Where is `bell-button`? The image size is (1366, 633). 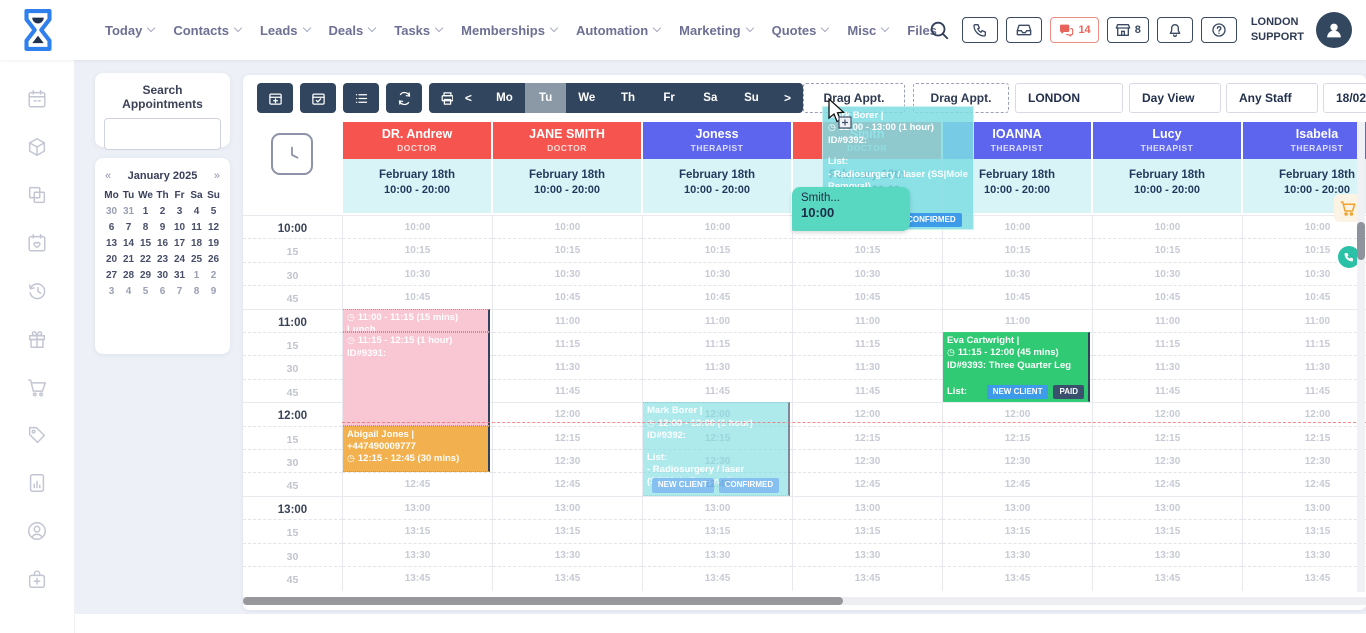
bell-button is located at coordinates (1174, 30).